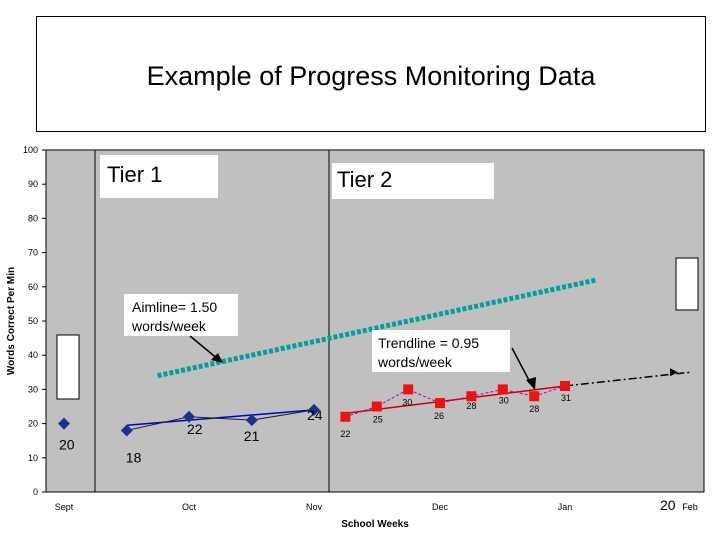  What do you see at coordinates (134, 457) in the screenshot?
I see `series-1-value-1: 18` at bounding box center [134, 457].